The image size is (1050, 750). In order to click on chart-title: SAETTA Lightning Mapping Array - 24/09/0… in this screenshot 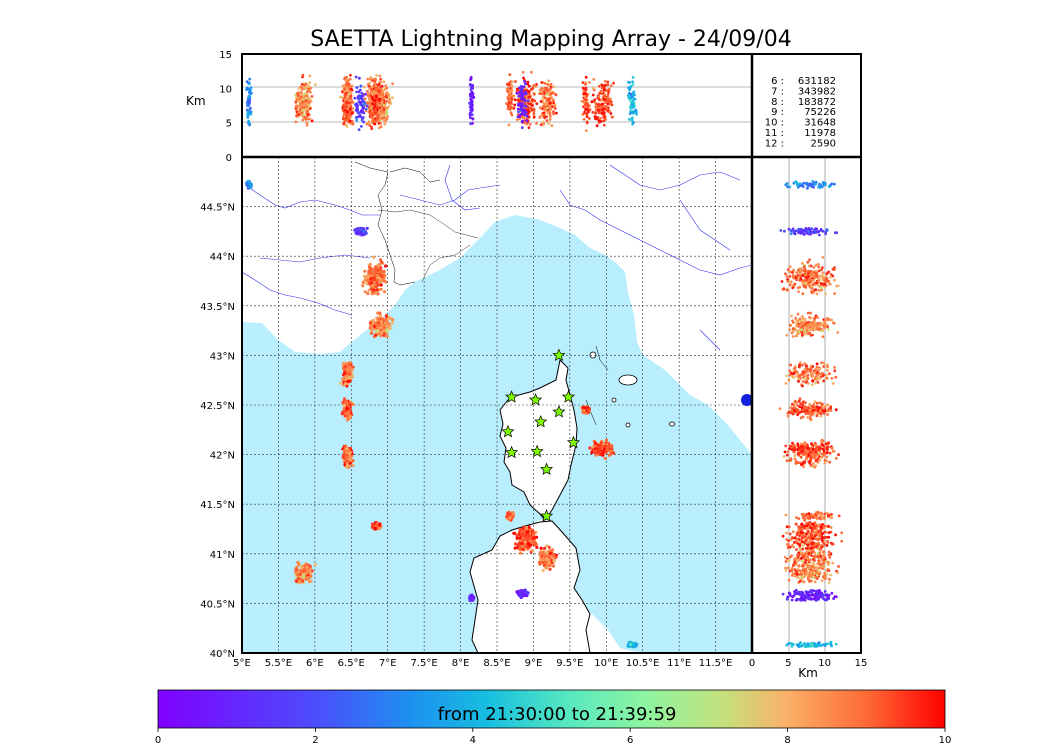, I will do `click(550, 39)`.